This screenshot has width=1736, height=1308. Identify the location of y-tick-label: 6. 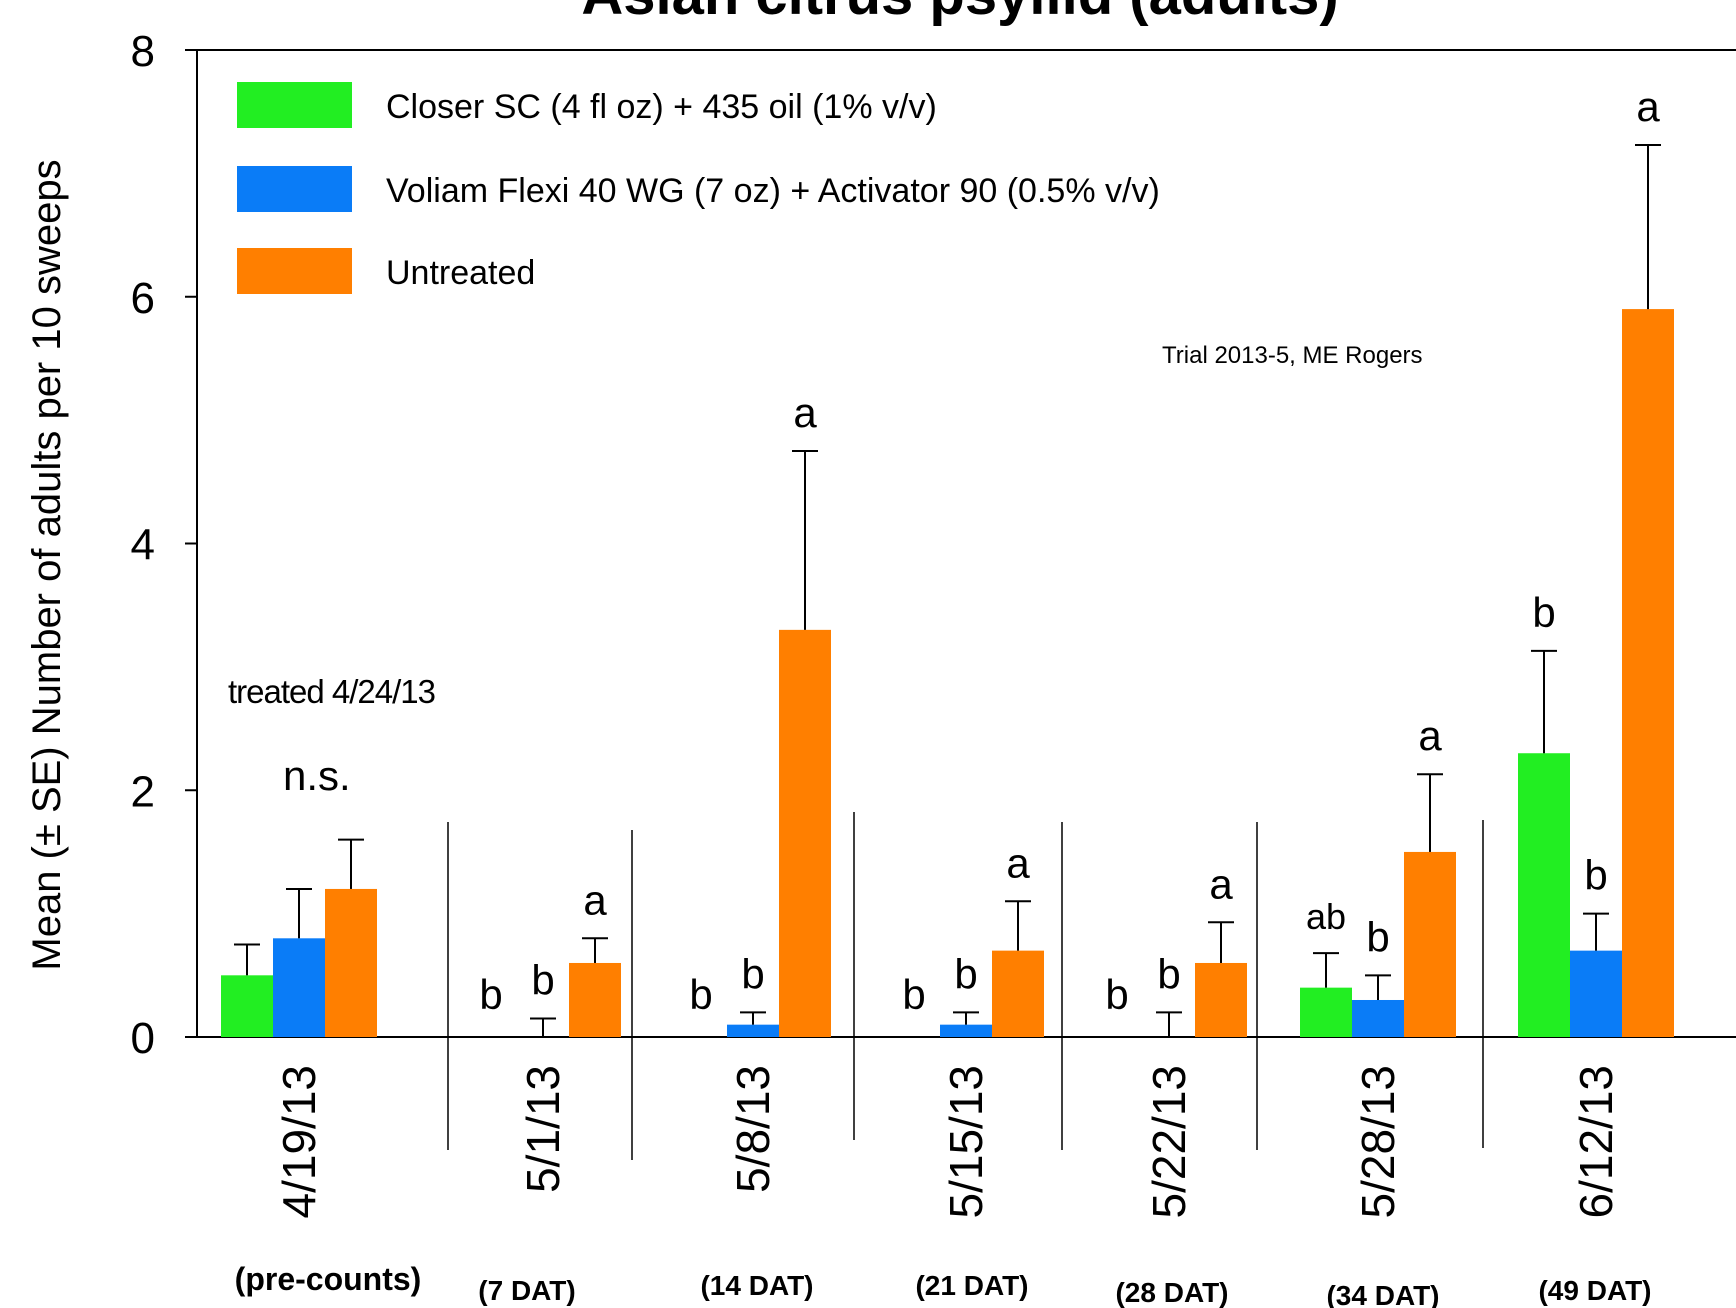
(143, 298).